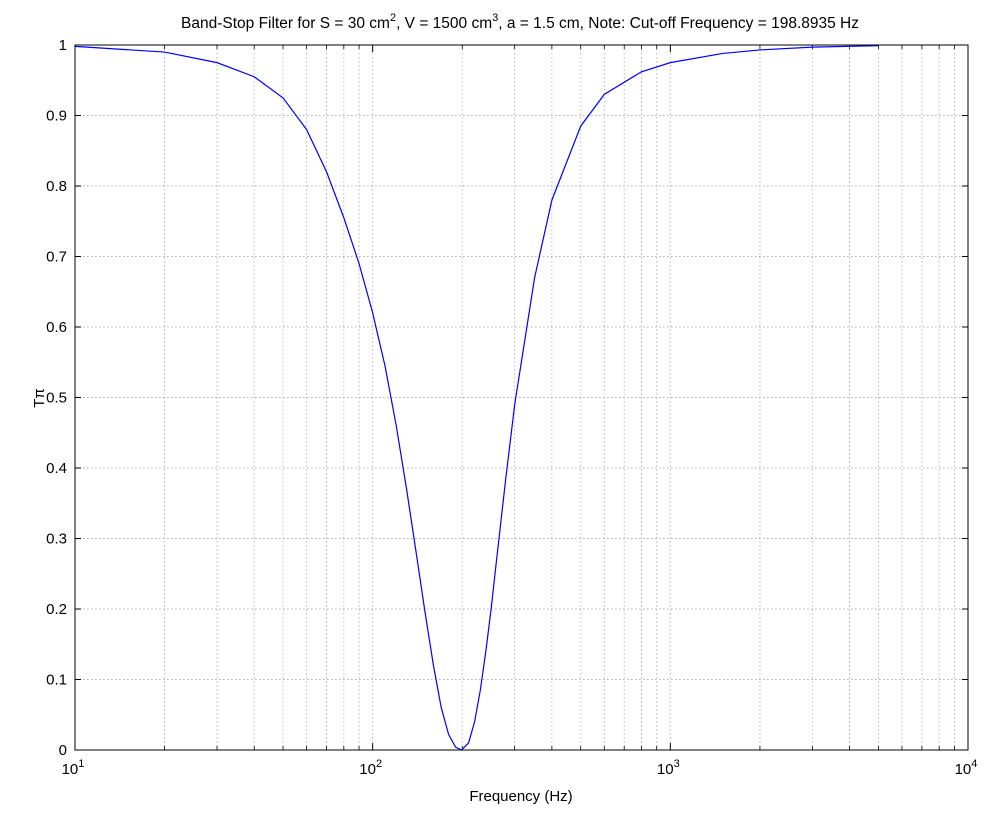  I want to click on x-tick-label-exponent: 1, so click(81, 764).